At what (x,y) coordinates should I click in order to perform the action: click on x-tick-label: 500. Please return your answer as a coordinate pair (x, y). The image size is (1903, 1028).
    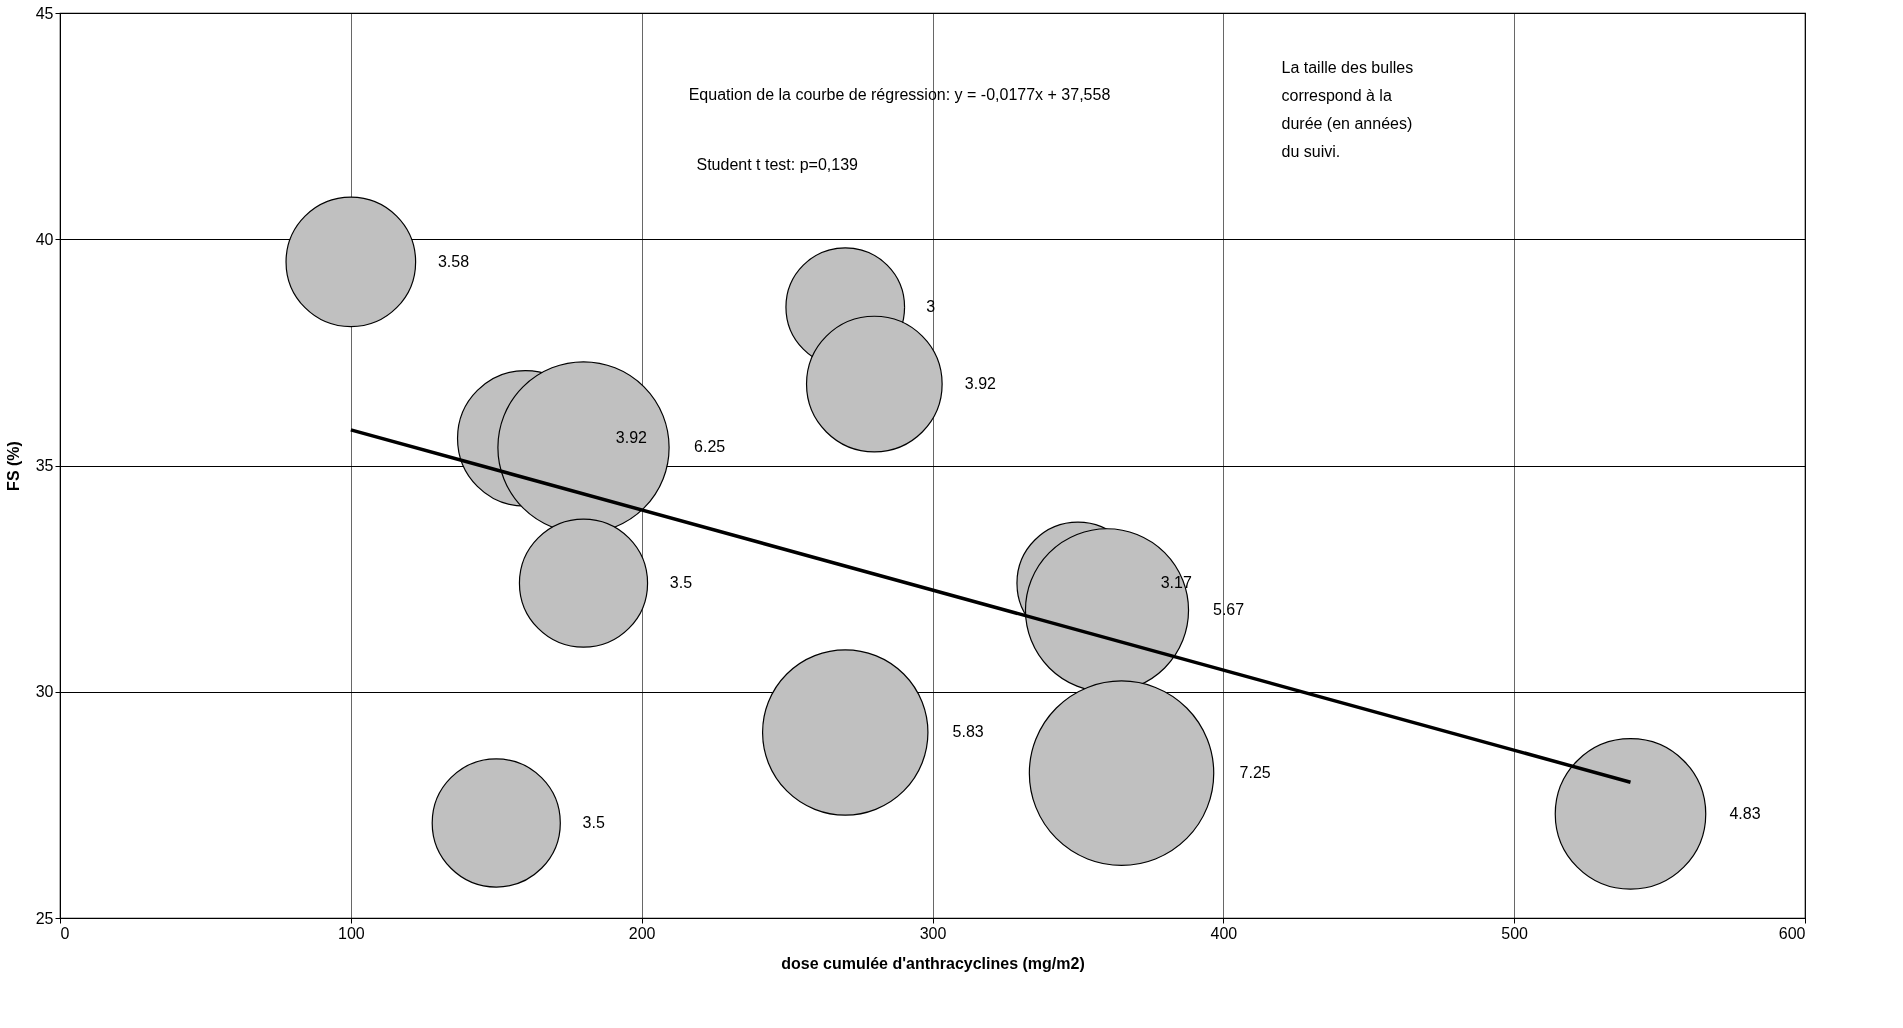
    Looking at the image, I should click on (1515, 933).